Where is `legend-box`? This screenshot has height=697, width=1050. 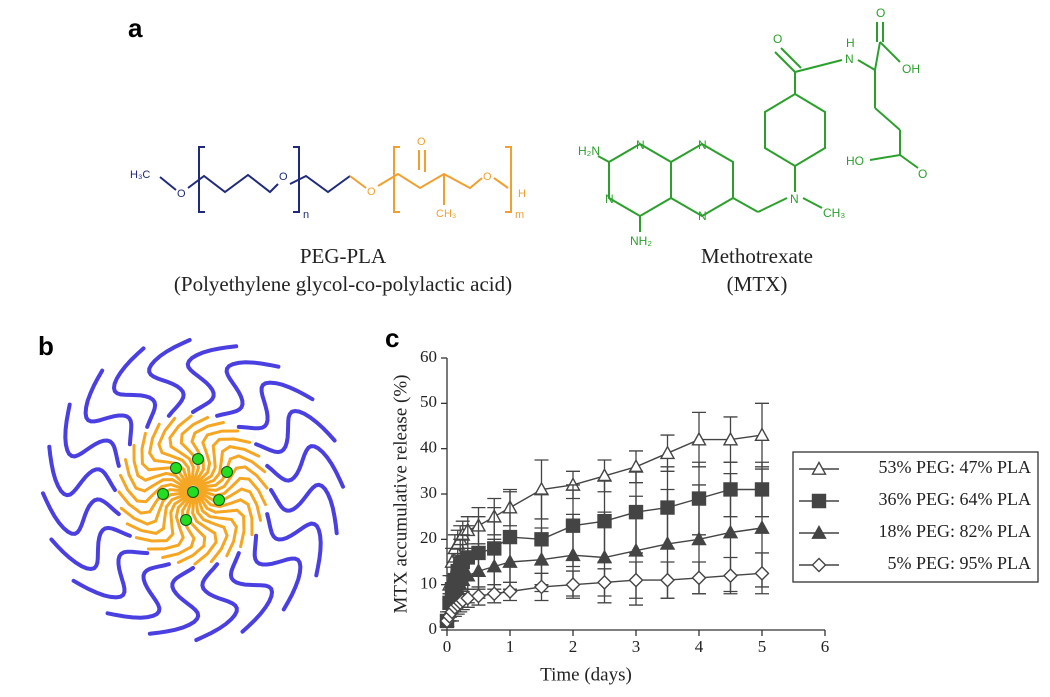
legend-box is located at coordinates (915, 517).